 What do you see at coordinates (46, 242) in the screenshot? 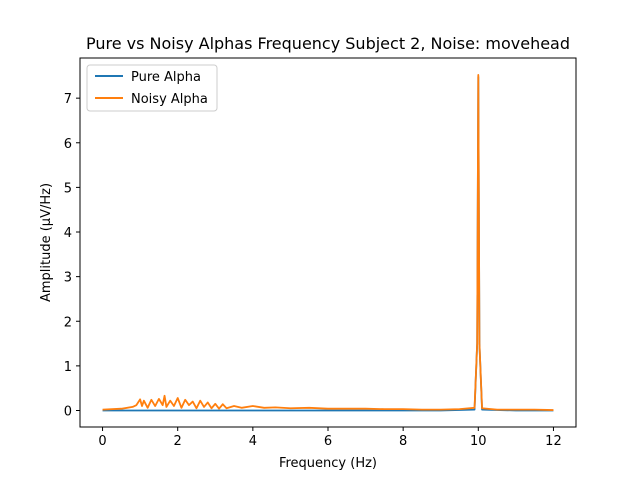
I see `y-axis-label: Amplitude (μV/Hz)` at bounding box center [46, 242].